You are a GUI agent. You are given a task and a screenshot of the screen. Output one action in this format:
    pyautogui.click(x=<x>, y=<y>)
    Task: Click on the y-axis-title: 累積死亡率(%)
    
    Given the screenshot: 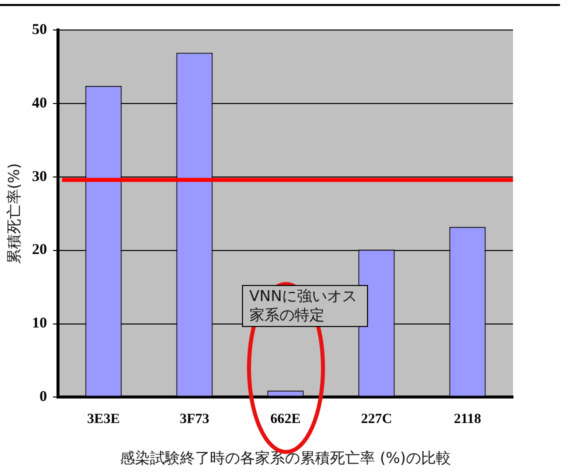 What is the action you would take?
    pyautogui.click(x=13, y=213)
    